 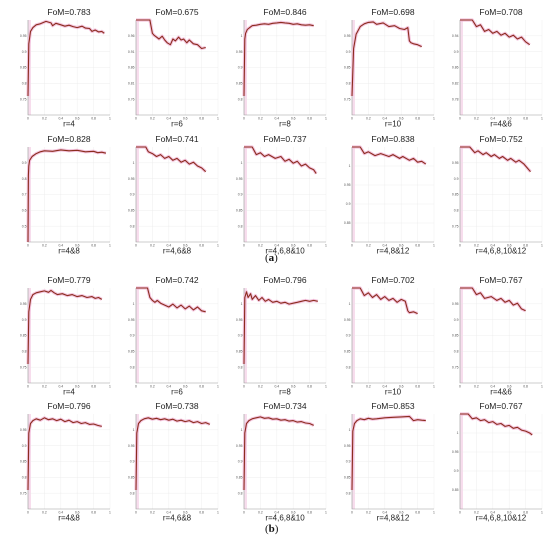 What do you see at coordinates (285, 124) in the screenshot?
I see `panel-x-label: r=8` at bounding box center [285, 124].